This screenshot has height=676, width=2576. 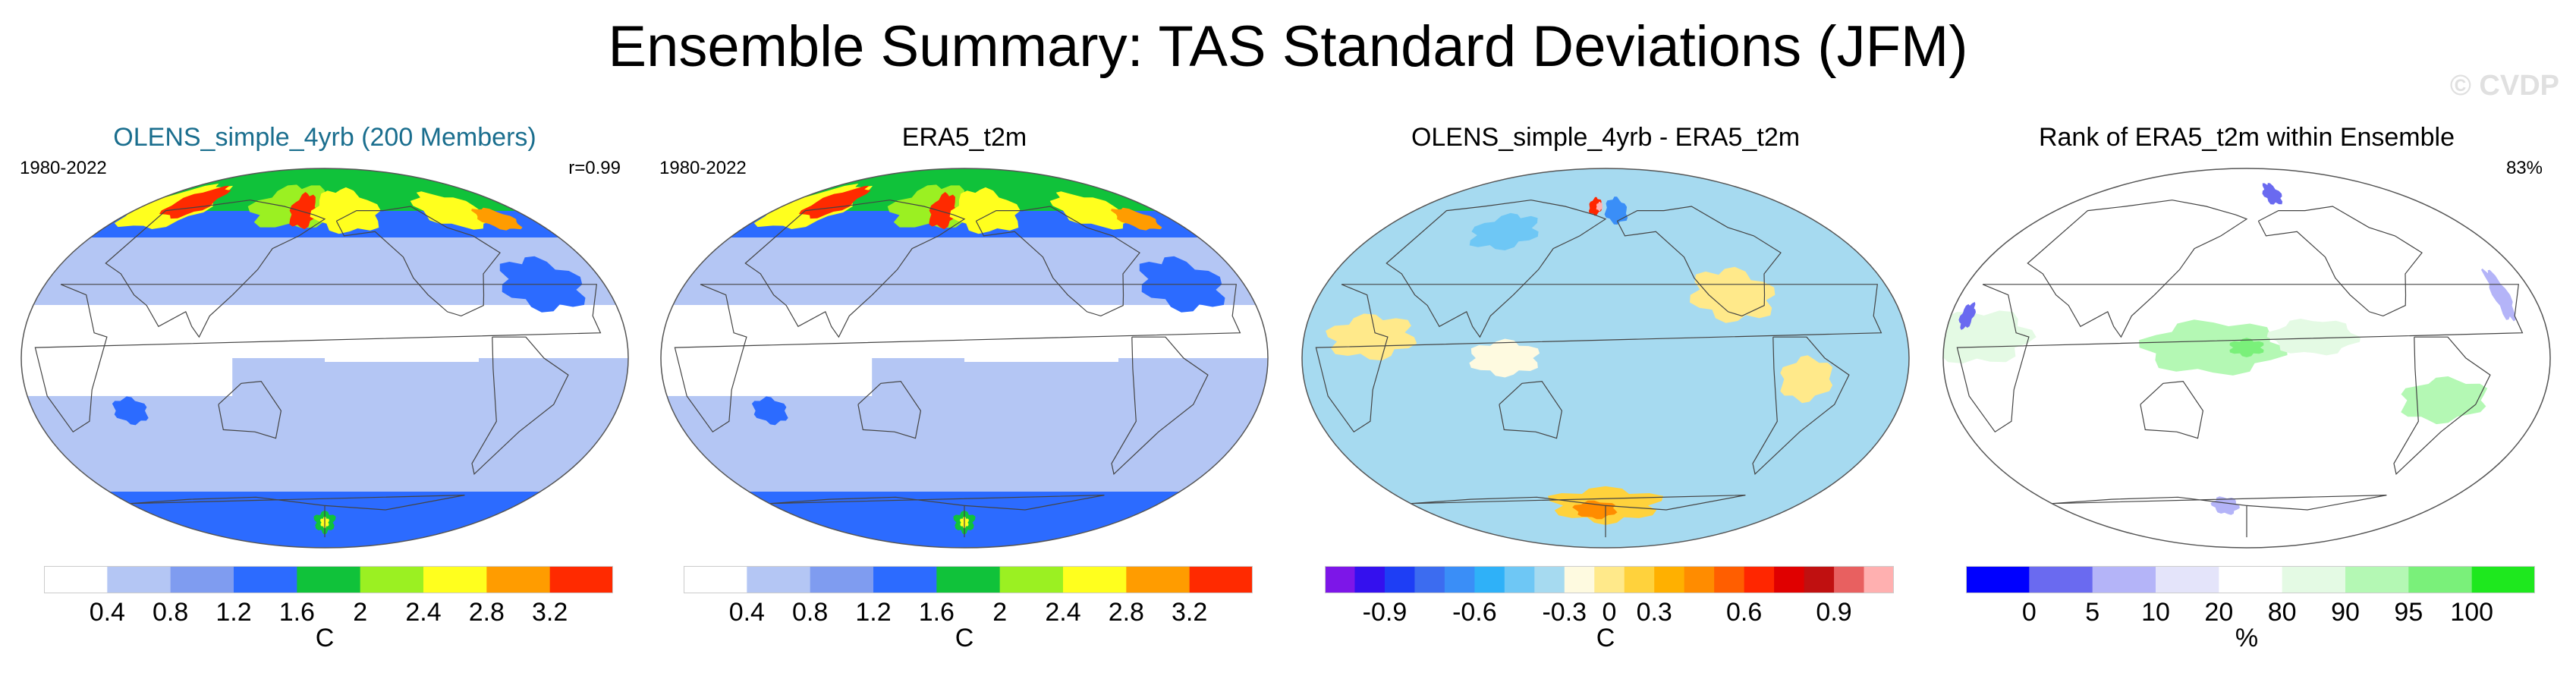 I want to click on colorbar-tick-label: 95, so click(x=2408, y=612).